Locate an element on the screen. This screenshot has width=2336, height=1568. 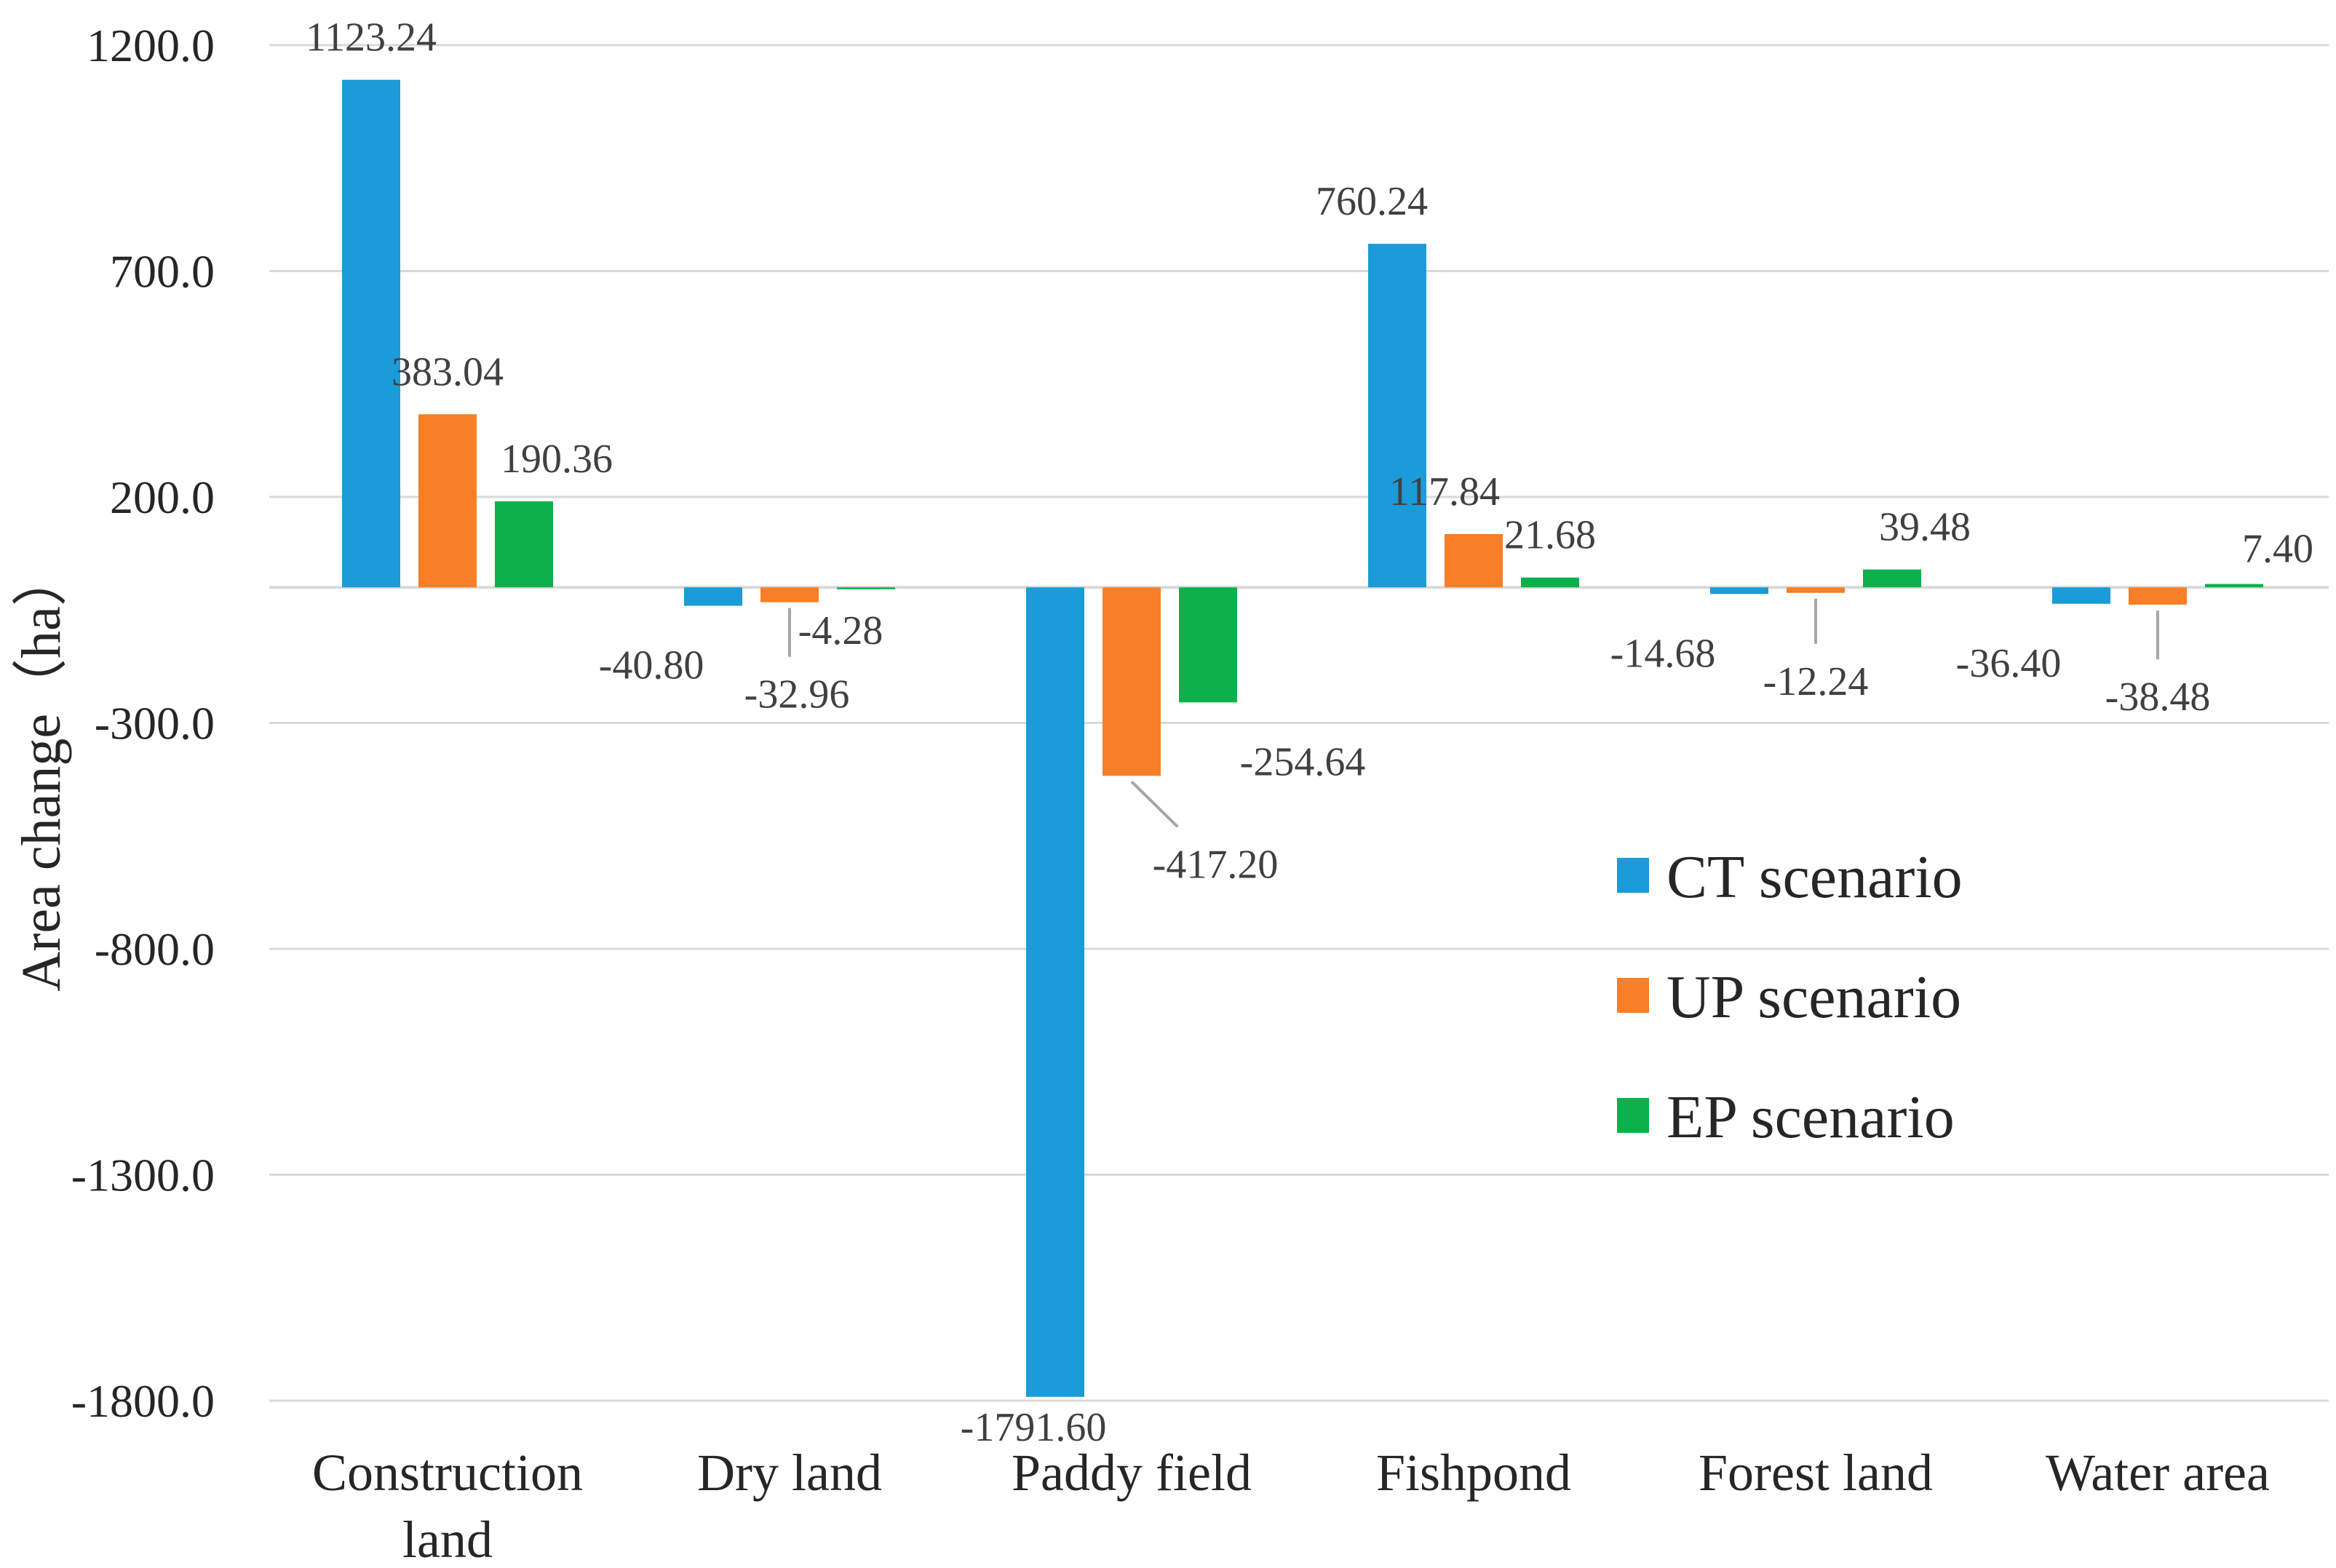
data-label-ep-1: -4.28 is located at coordinates (840, 630).